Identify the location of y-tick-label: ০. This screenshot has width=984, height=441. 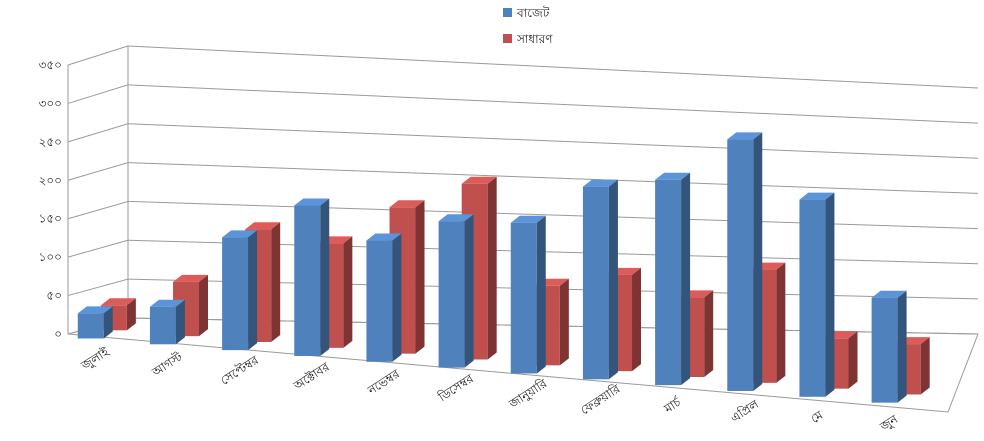
(58, 334).